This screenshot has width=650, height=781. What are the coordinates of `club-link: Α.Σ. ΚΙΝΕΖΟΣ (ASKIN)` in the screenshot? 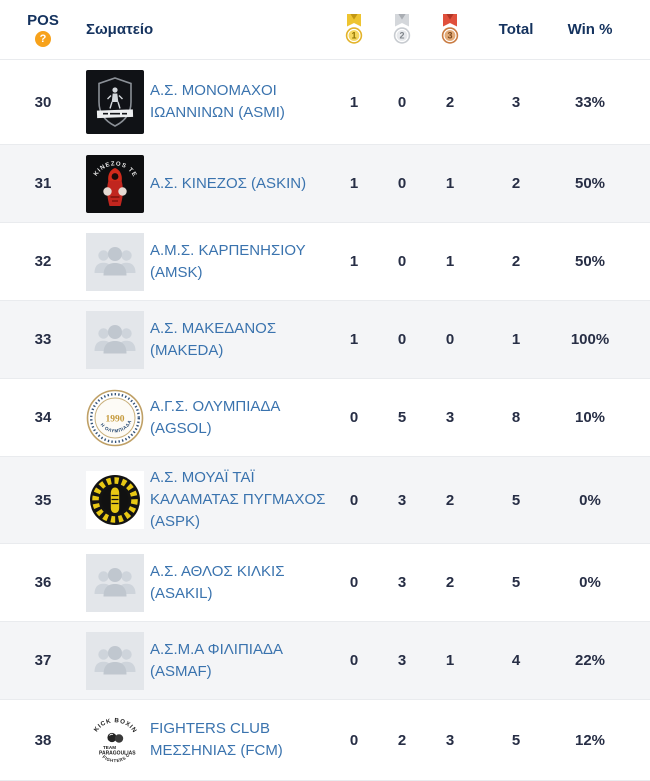 It's located at (228, 183).